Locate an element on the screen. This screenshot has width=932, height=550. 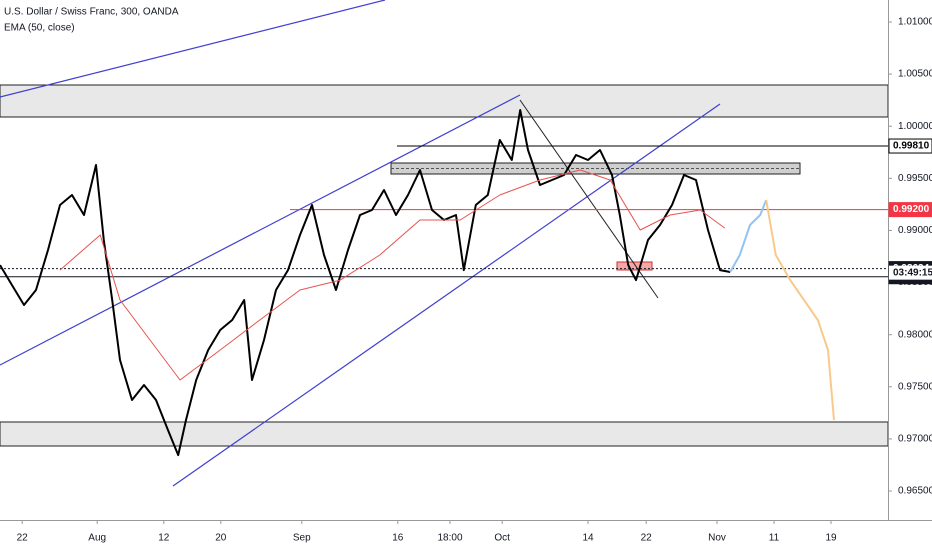
y-tick-label: 0.97000 is located at coordinates (915, 439).